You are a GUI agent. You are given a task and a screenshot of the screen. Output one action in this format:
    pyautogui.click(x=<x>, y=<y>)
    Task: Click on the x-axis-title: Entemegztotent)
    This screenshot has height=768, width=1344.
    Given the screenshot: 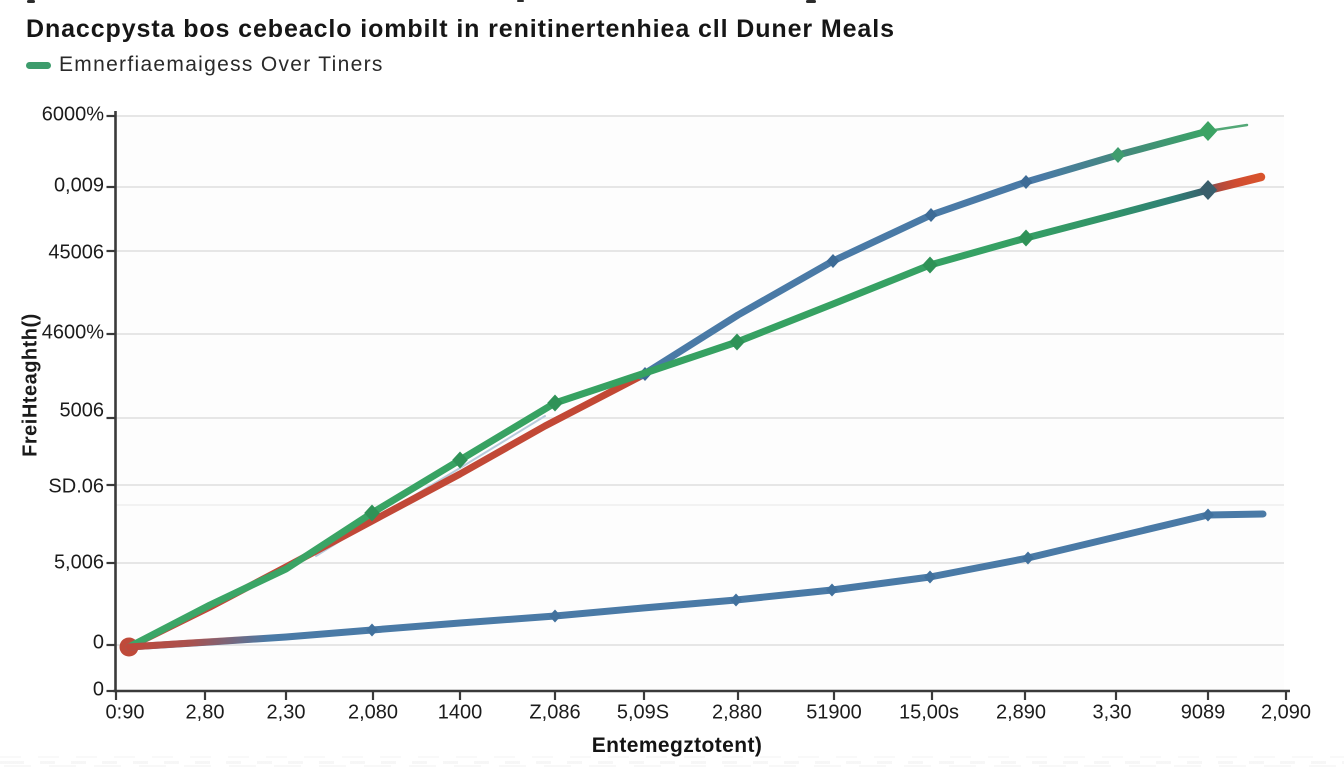 What is the action you would take?
    pyautogui.click(x=677, y=745)
    